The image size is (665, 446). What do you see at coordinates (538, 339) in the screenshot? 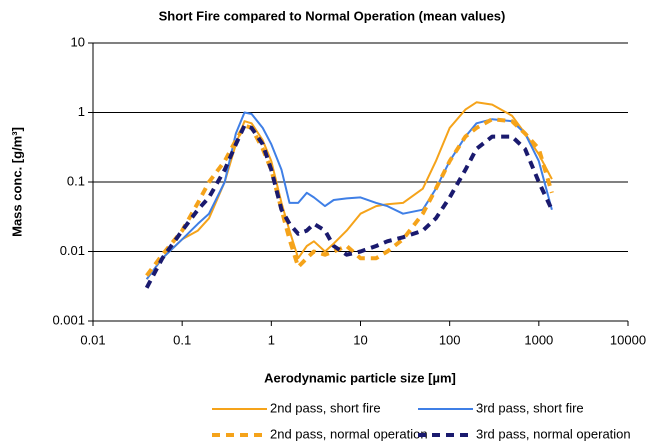
I see `x-tick-label: 1000` at bounding box center [538, 339].